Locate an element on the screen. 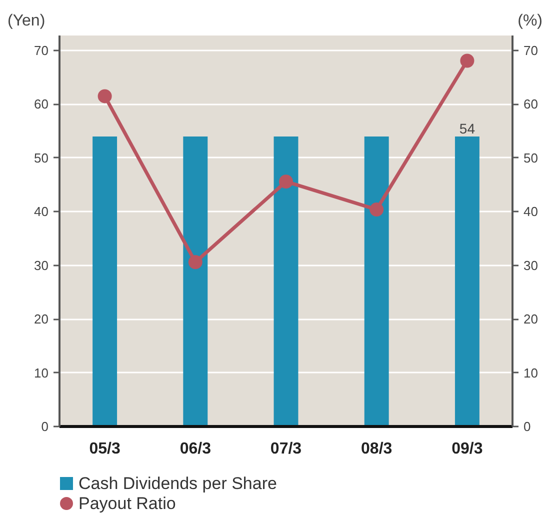 The image size is (548, 513). x-tick-label: 07/3 is located at coordinates (286, 449).